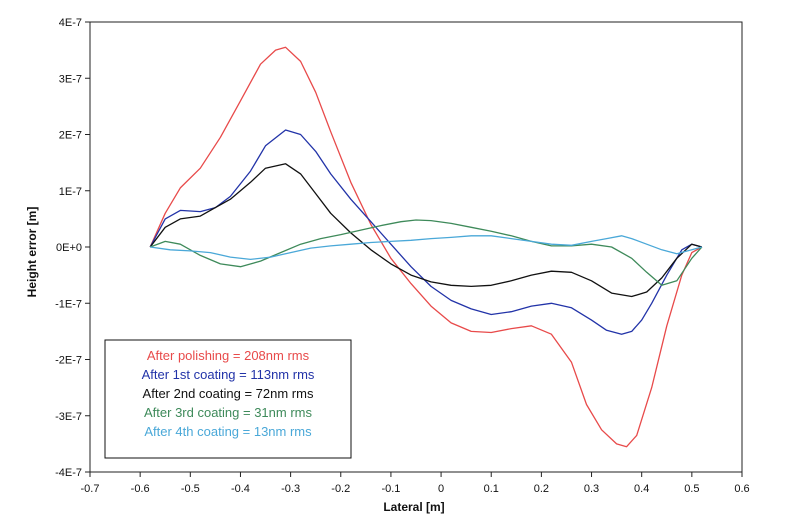 The width and height of the screenshot is (800, 532). What do you see at coordinates (70, 23) in the screenshot?
I see `y-tick-label: 4E-7` at bounding box center [70, 23].